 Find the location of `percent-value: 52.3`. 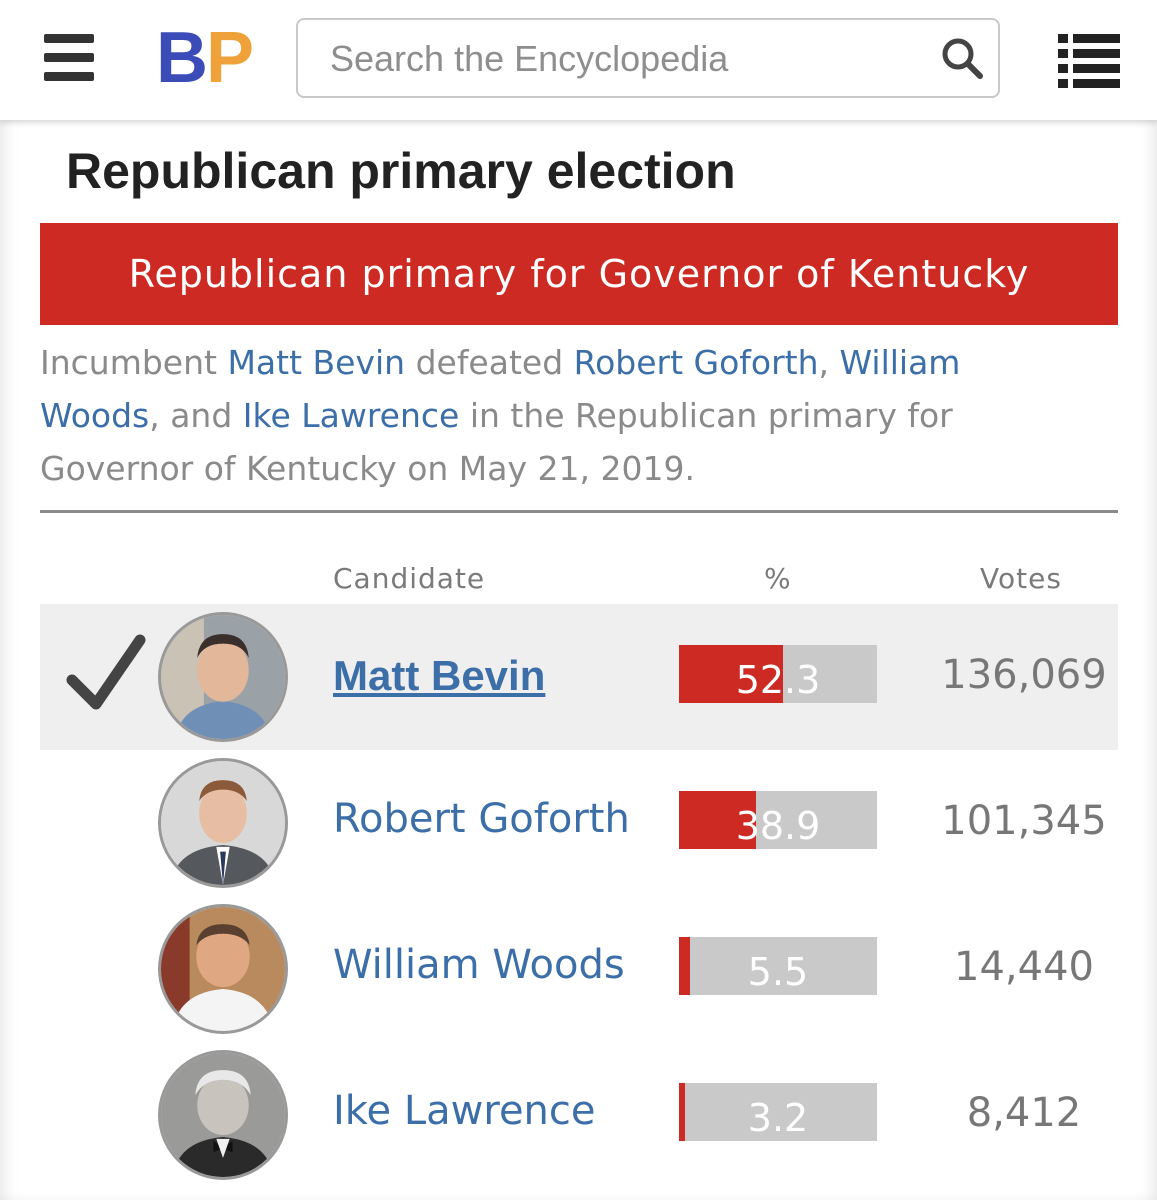

percent-value: 52.3 is located at coordinates (778, 680).